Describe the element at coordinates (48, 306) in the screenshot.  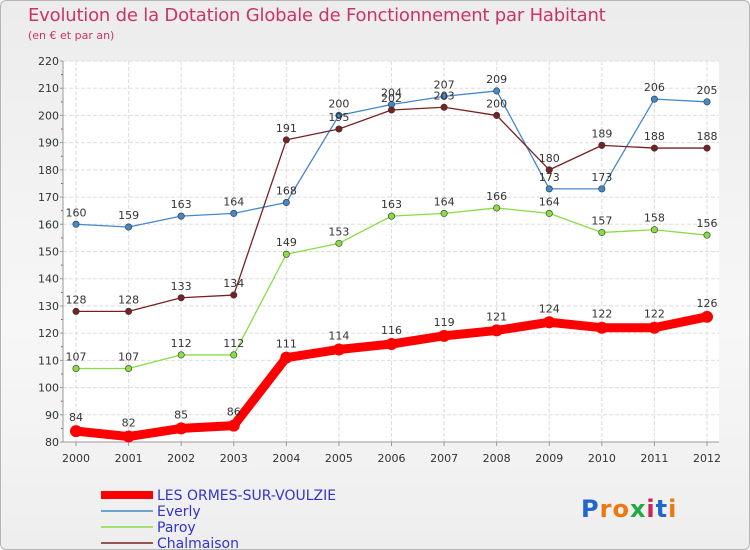
I see `y-tick-label: 130` at that location.